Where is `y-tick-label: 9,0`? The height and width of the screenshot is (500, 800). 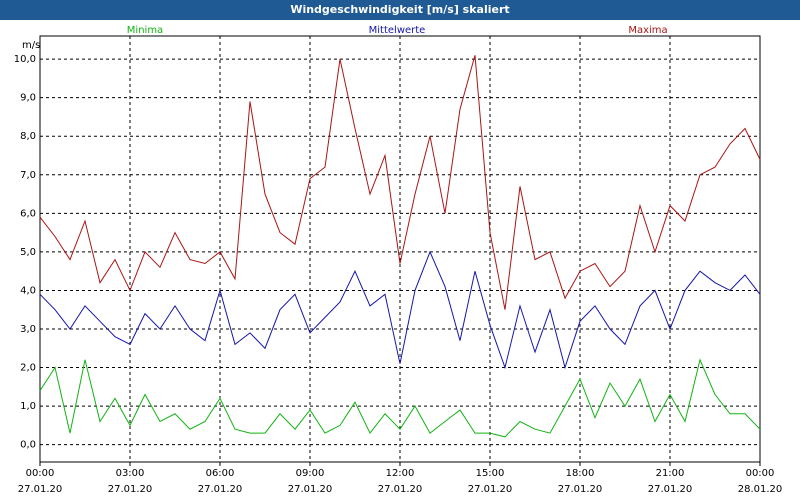
y-tick-label: 9,0 is located at coordinates (28, 98).